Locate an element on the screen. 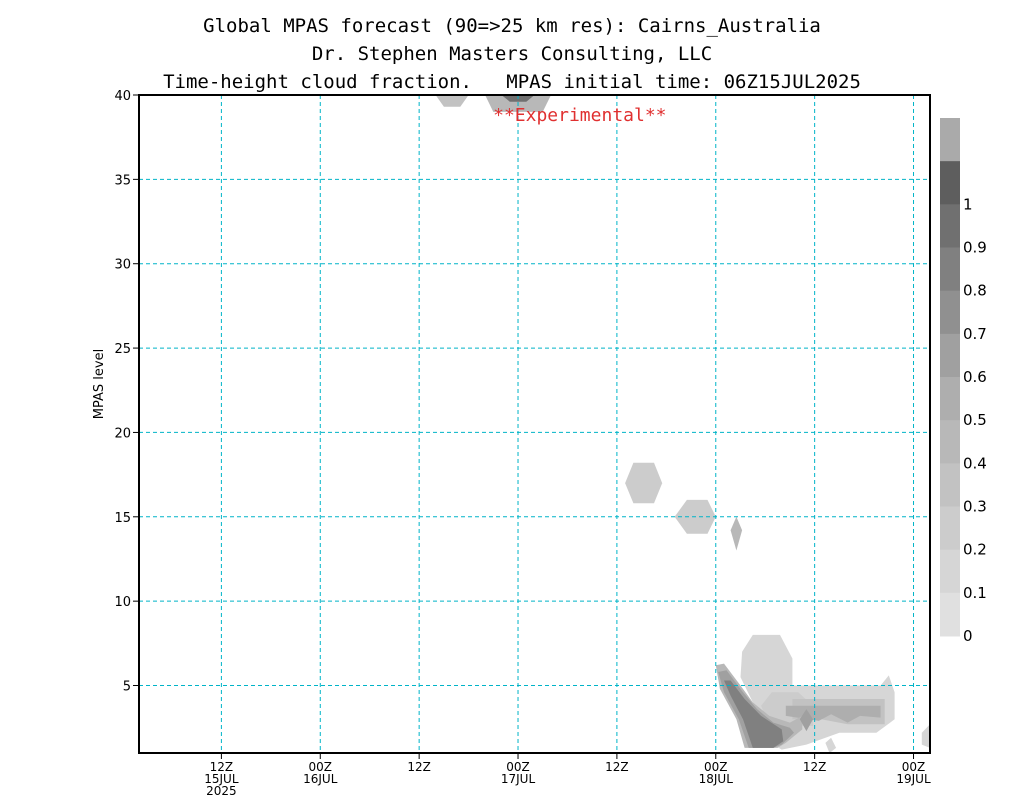  colorbar-label-9: 0.9 is located at coordinates (975, 248).